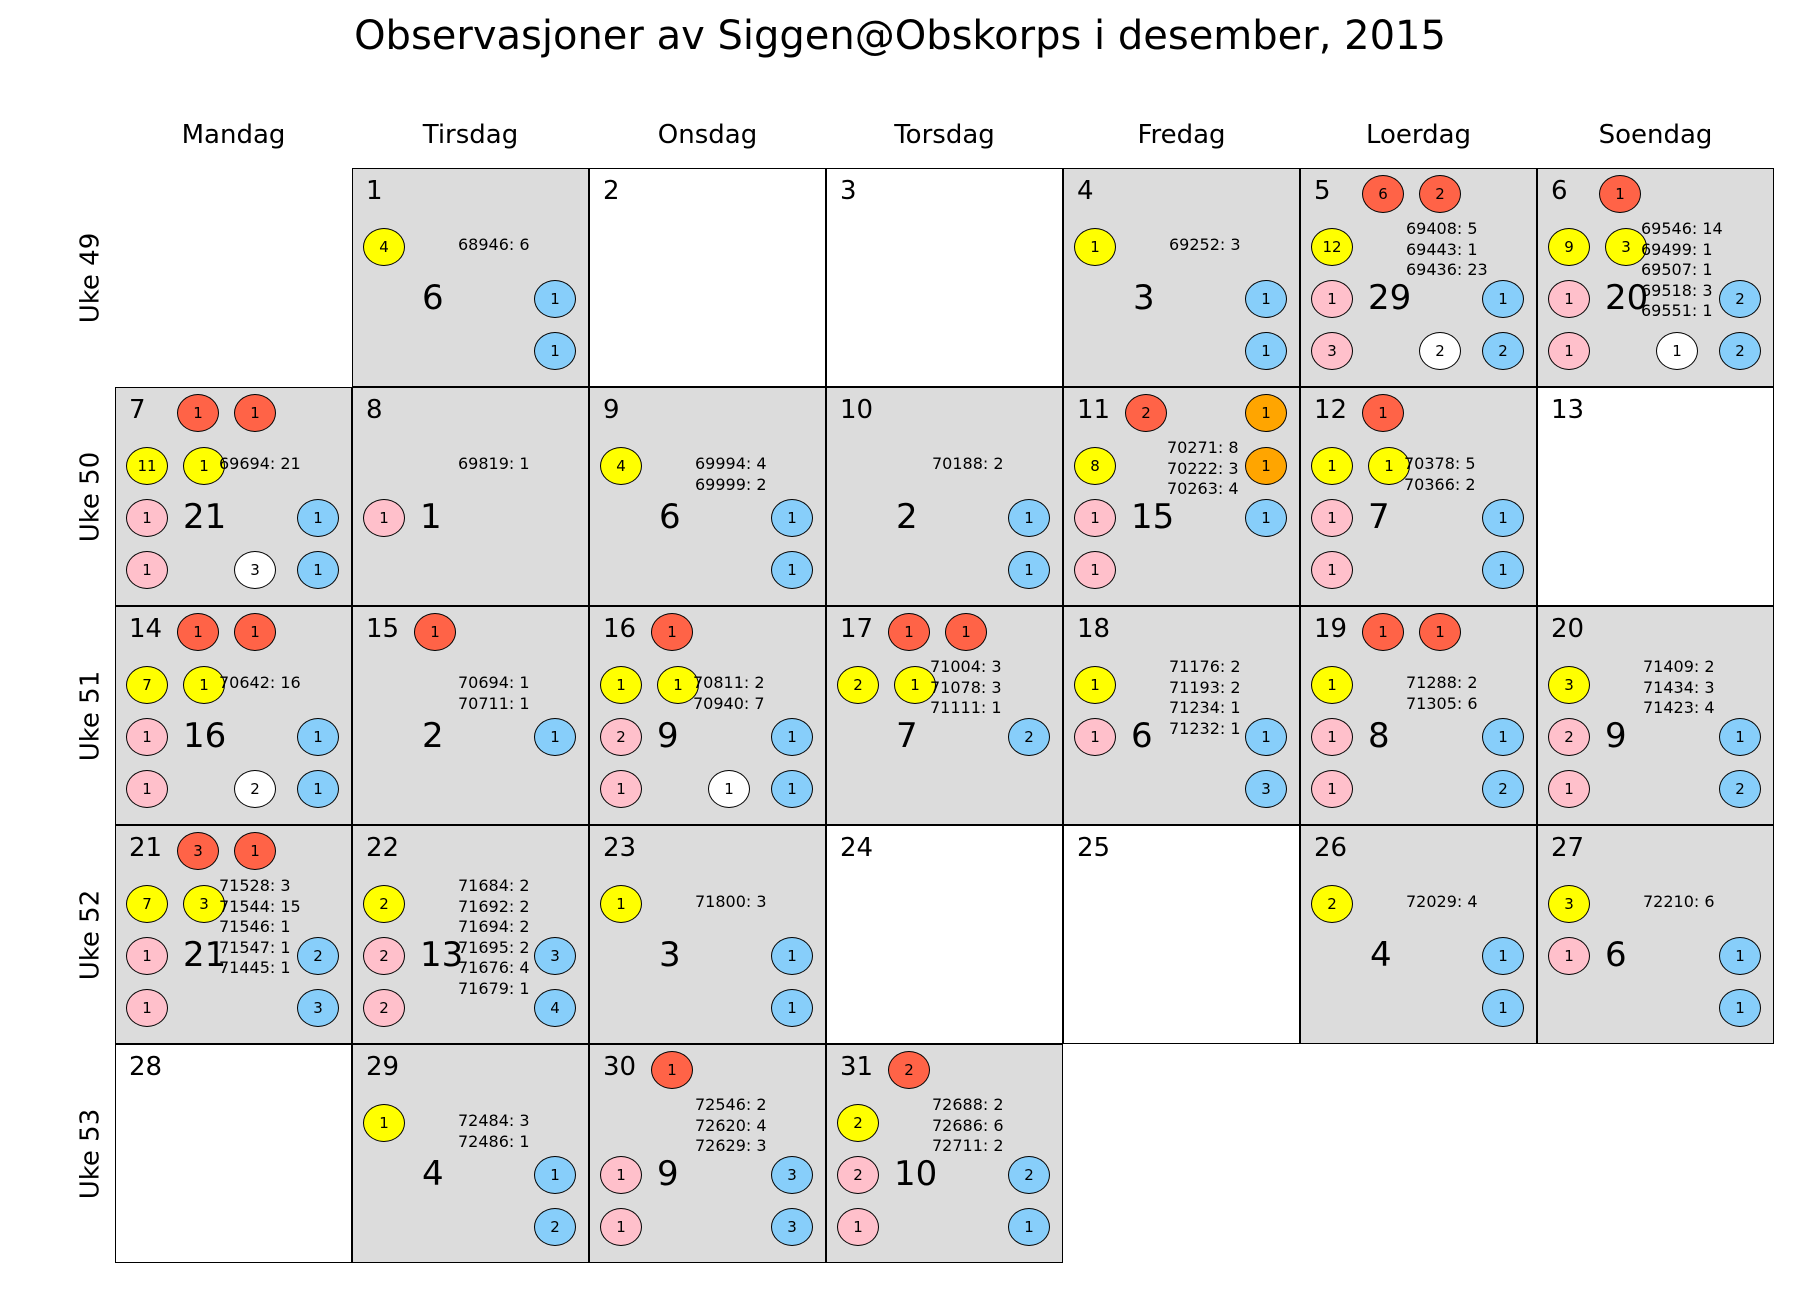 This screenshot has height=1300, width=1800. What do you see at coordinates (944, 135) in the screenshot?
I see `day-header: Torsdag` at bounding box center [944, 135].